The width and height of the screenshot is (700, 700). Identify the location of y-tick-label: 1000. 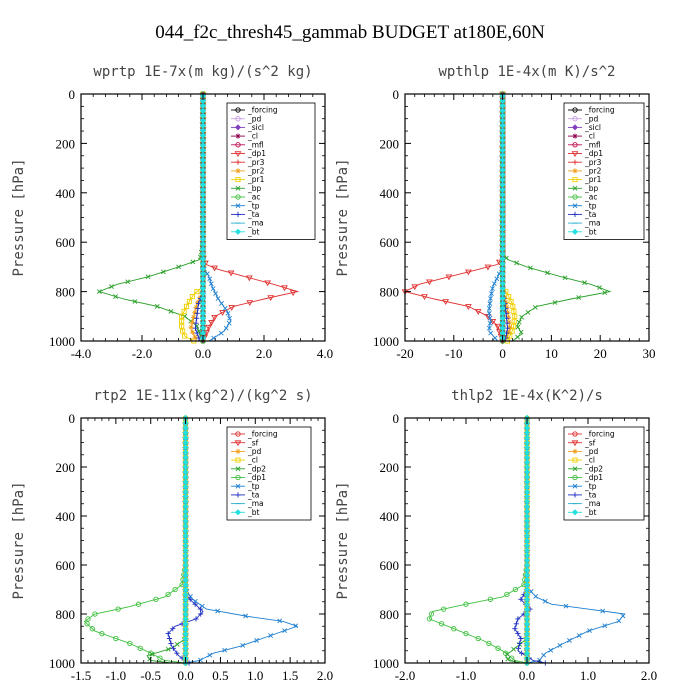
(386, 663).